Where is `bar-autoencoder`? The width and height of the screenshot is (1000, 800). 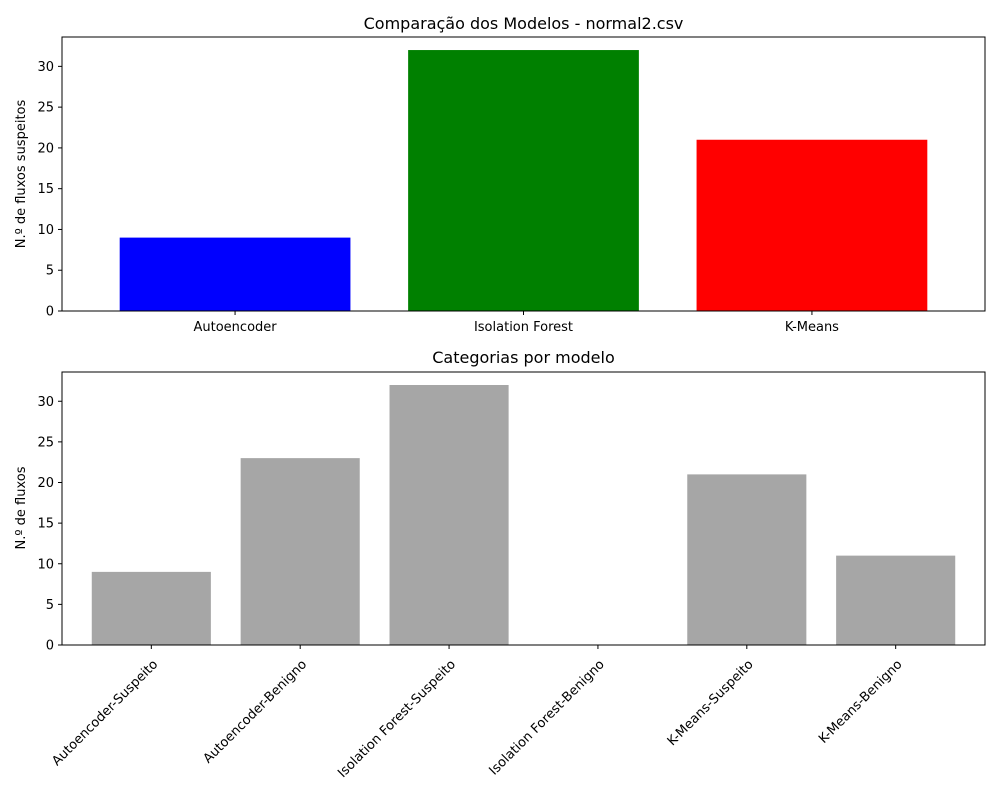 bar-autoencoder is located at coordinates (235, 274).